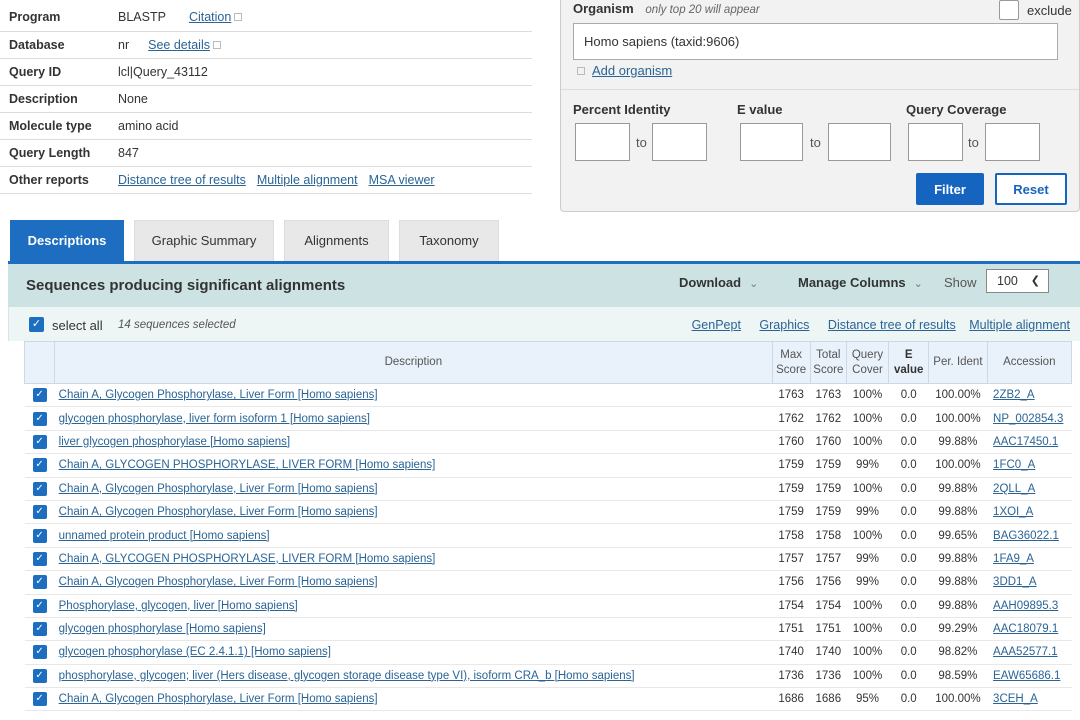 The image size is (1080, 720). What do you see at coordinates (164, 535) in the screenshot?
I see `row-description-link: unnamed protein product [Homo sapiens]` at bounding box center [164, 535].